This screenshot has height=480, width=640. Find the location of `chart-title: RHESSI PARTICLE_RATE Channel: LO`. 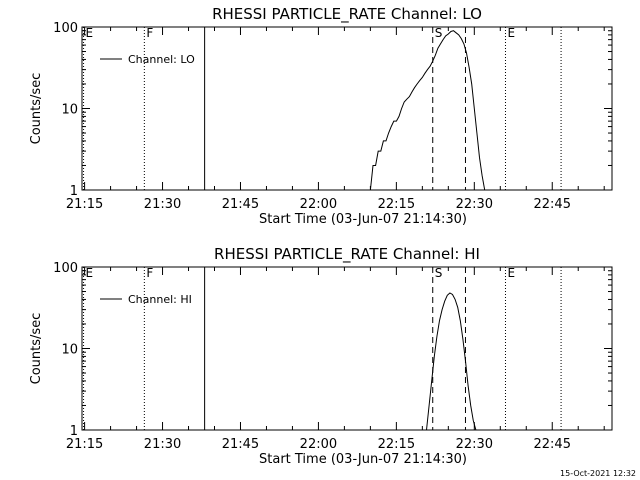

chart-title: RHESSI PARTICLE_RATE Channel: LO is located at coordinates (347, 14).